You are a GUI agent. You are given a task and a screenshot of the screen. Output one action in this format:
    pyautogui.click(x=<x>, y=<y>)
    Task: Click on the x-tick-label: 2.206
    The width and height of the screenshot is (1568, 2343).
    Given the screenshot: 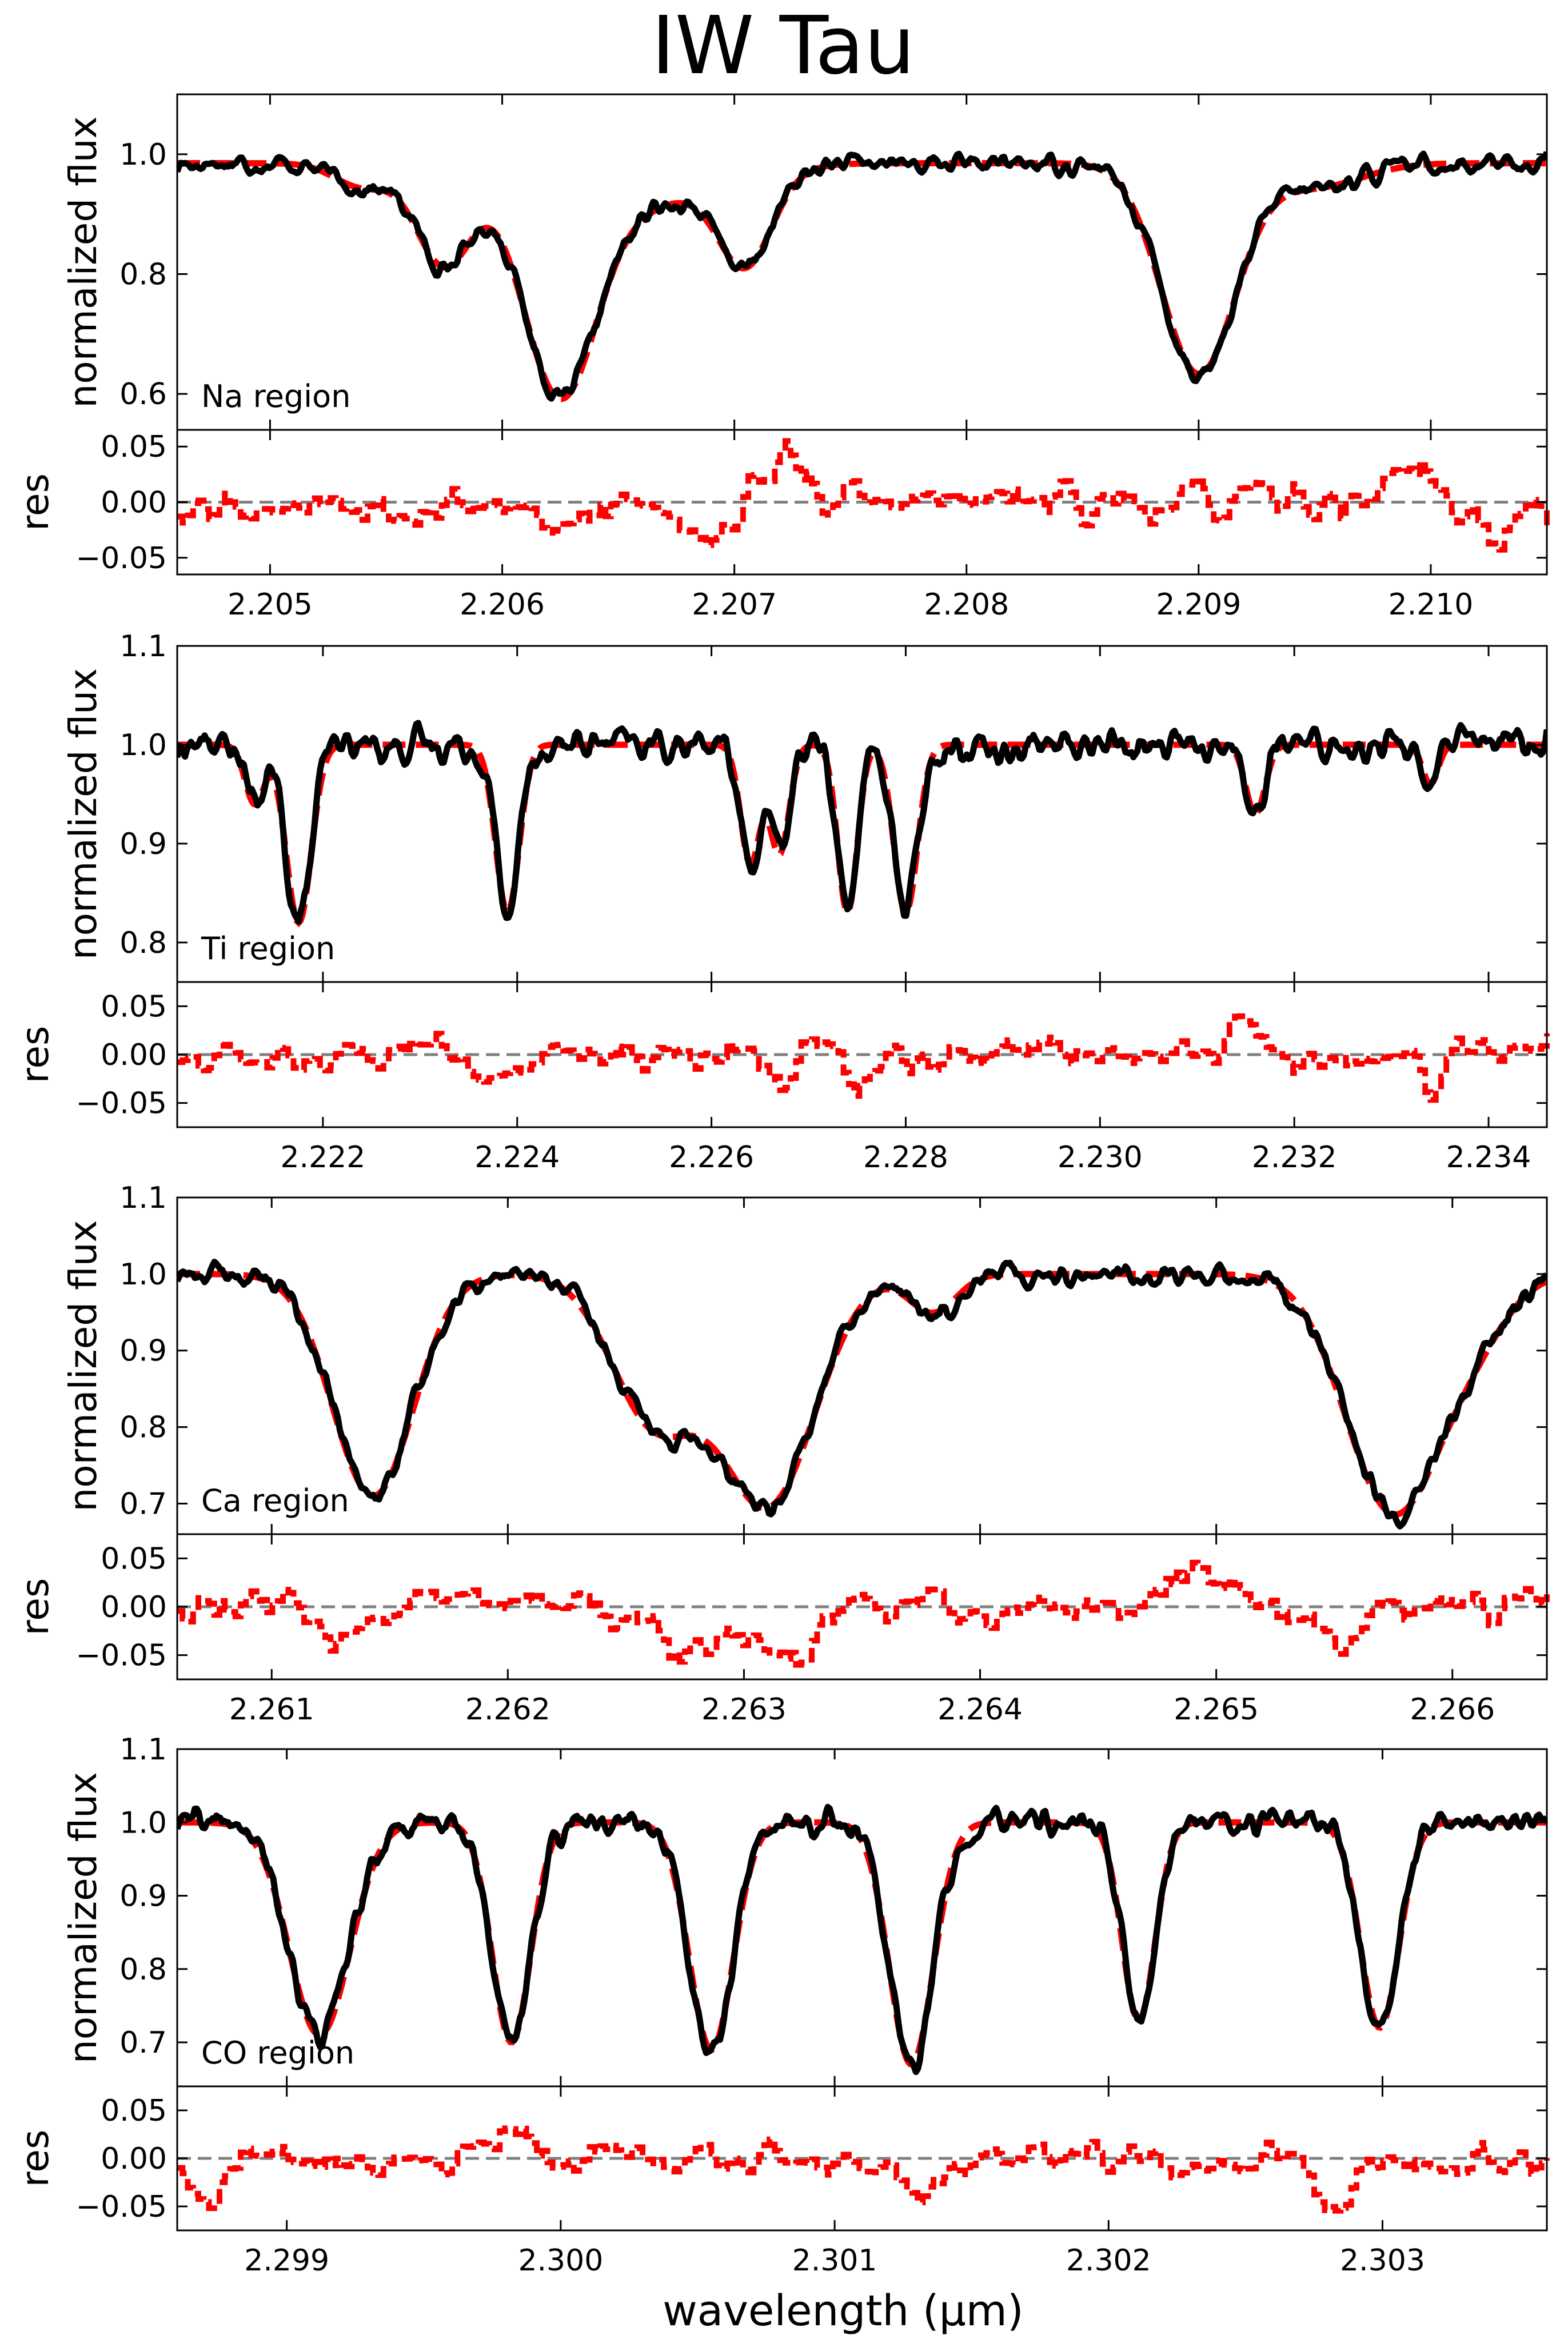 What is the action you would take?
    pyautogui.click(x=502, y=605)
    